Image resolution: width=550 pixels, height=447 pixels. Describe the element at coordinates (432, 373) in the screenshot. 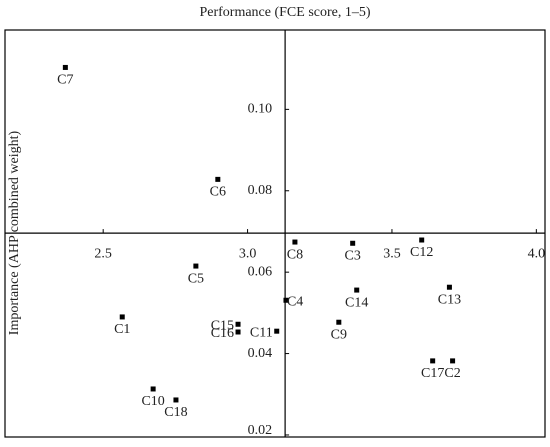

I see `point-label: C17` at that location.